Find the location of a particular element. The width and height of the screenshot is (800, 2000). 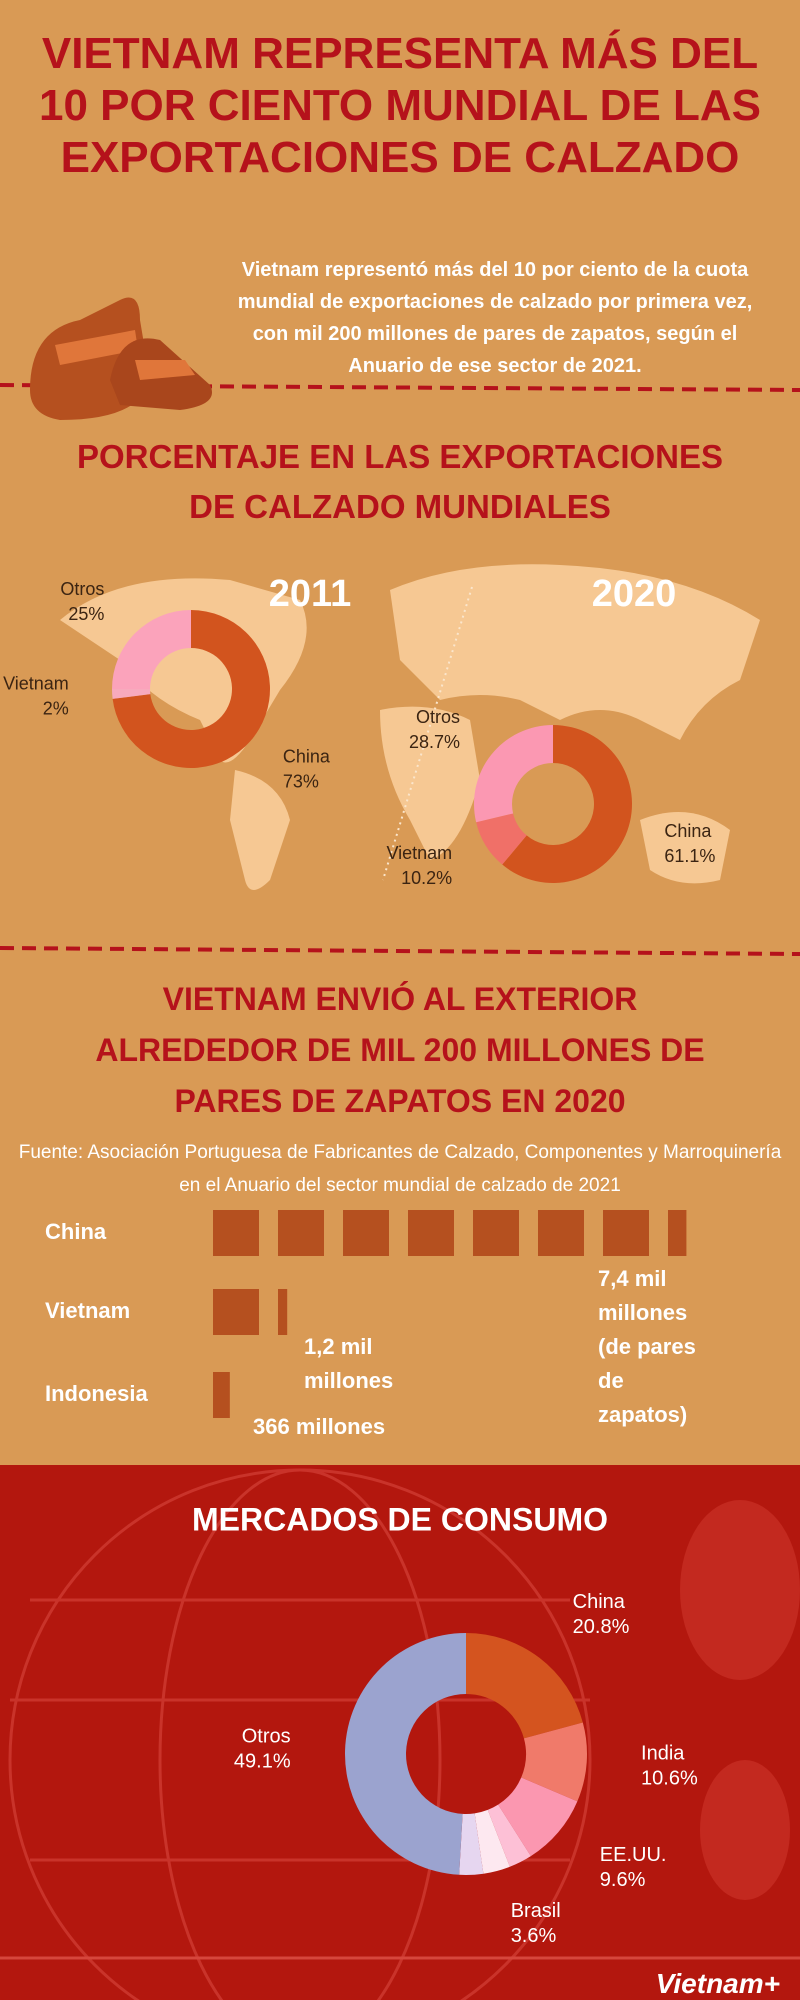

slice-label: Brasil is located at coordinates (536, 1911).